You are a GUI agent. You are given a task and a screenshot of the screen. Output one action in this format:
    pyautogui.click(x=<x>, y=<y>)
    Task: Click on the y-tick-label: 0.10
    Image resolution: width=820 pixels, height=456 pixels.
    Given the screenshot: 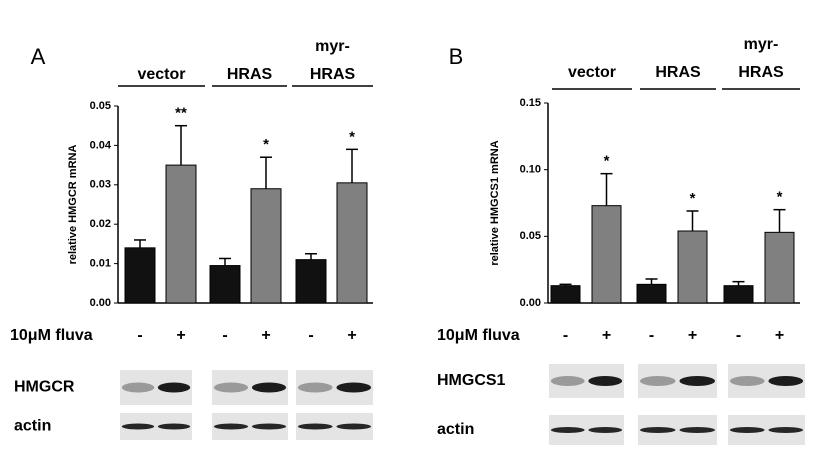 What is the action you would take?
    pyautogui.click(x=530, y=170)
    